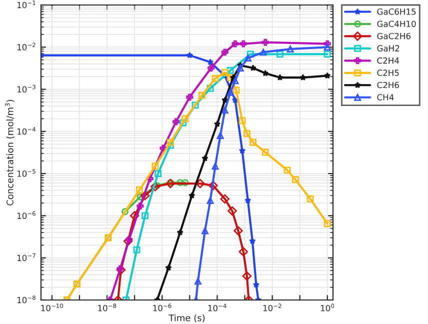 This screenshot has height=324, width=428. I want to click on y-tick-label: 10$^{−8}$, so click(26, 300).